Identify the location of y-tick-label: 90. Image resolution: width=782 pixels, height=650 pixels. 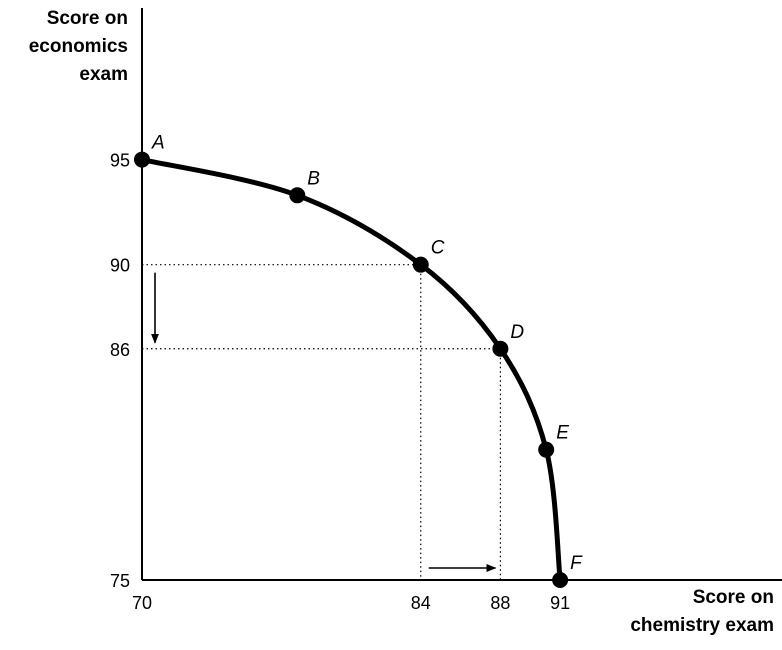
(120, 266).